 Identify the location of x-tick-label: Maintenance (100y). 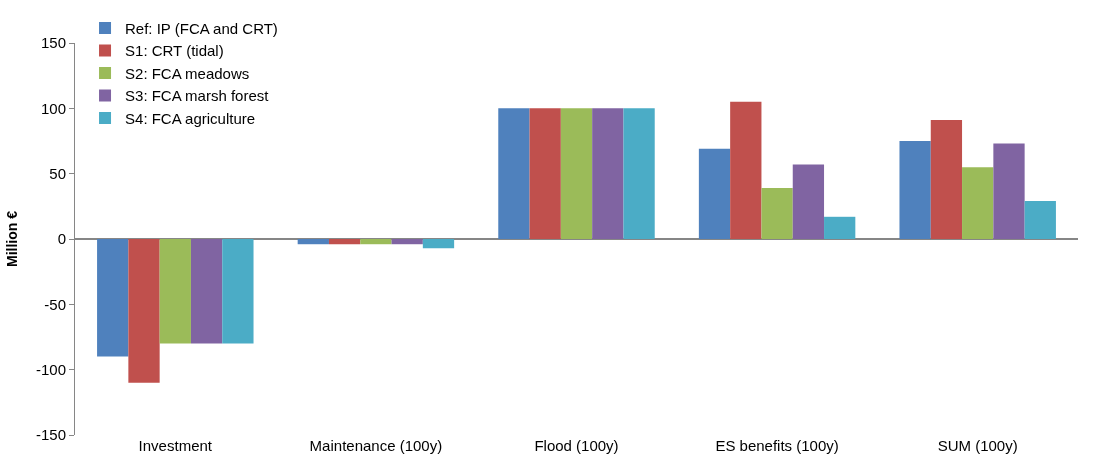
(376, 445).